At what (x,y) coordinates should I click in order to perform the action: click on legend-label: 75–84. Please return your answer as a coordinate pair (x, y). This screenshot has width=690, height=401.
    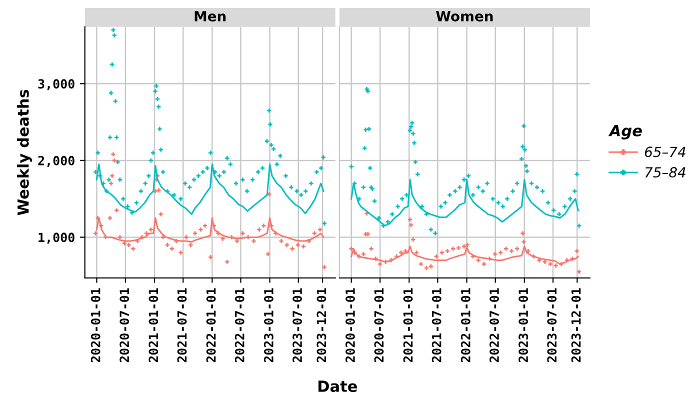
    Looking at the image, I should click on (665, 172).